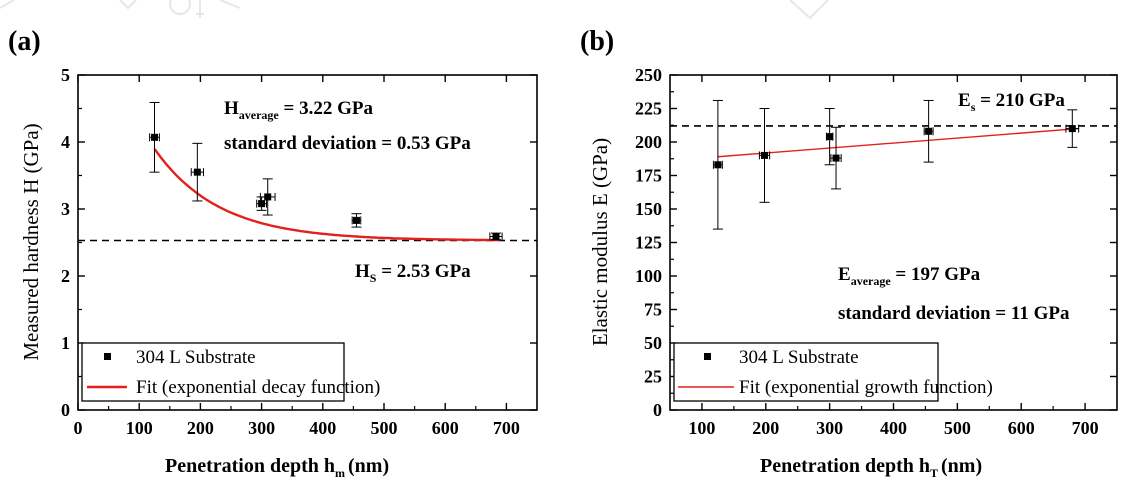 This screenshot has height=484, width=1124. Describe the element at coordinates (413, 273) in the screenshot. I see `annotation-hs: HS = 2.53 GPa` at that location.